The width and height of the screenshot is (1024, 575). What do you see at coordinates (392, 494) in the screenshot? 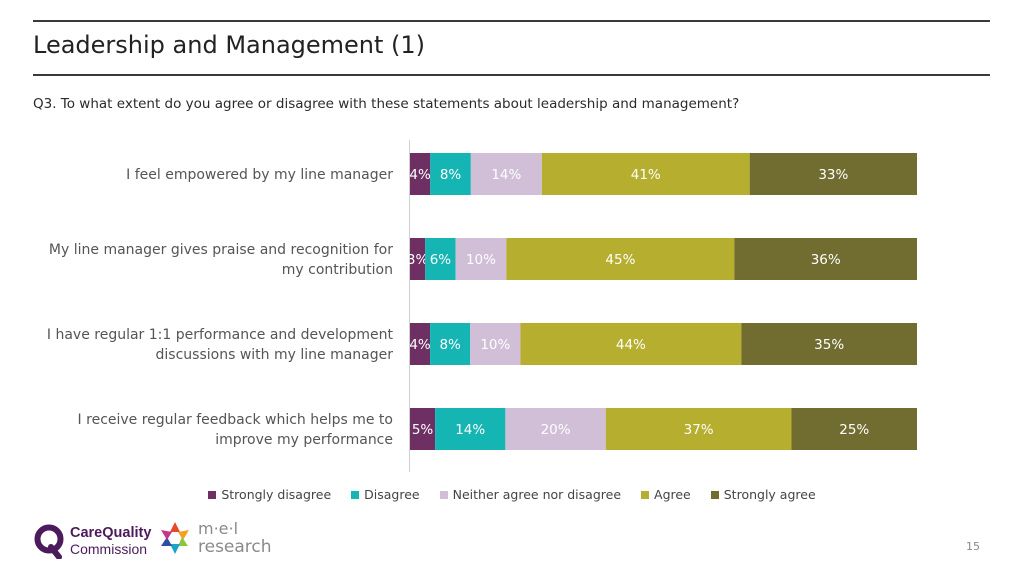
I see `legend-label: Disagree` at bounding box center [392, 494].